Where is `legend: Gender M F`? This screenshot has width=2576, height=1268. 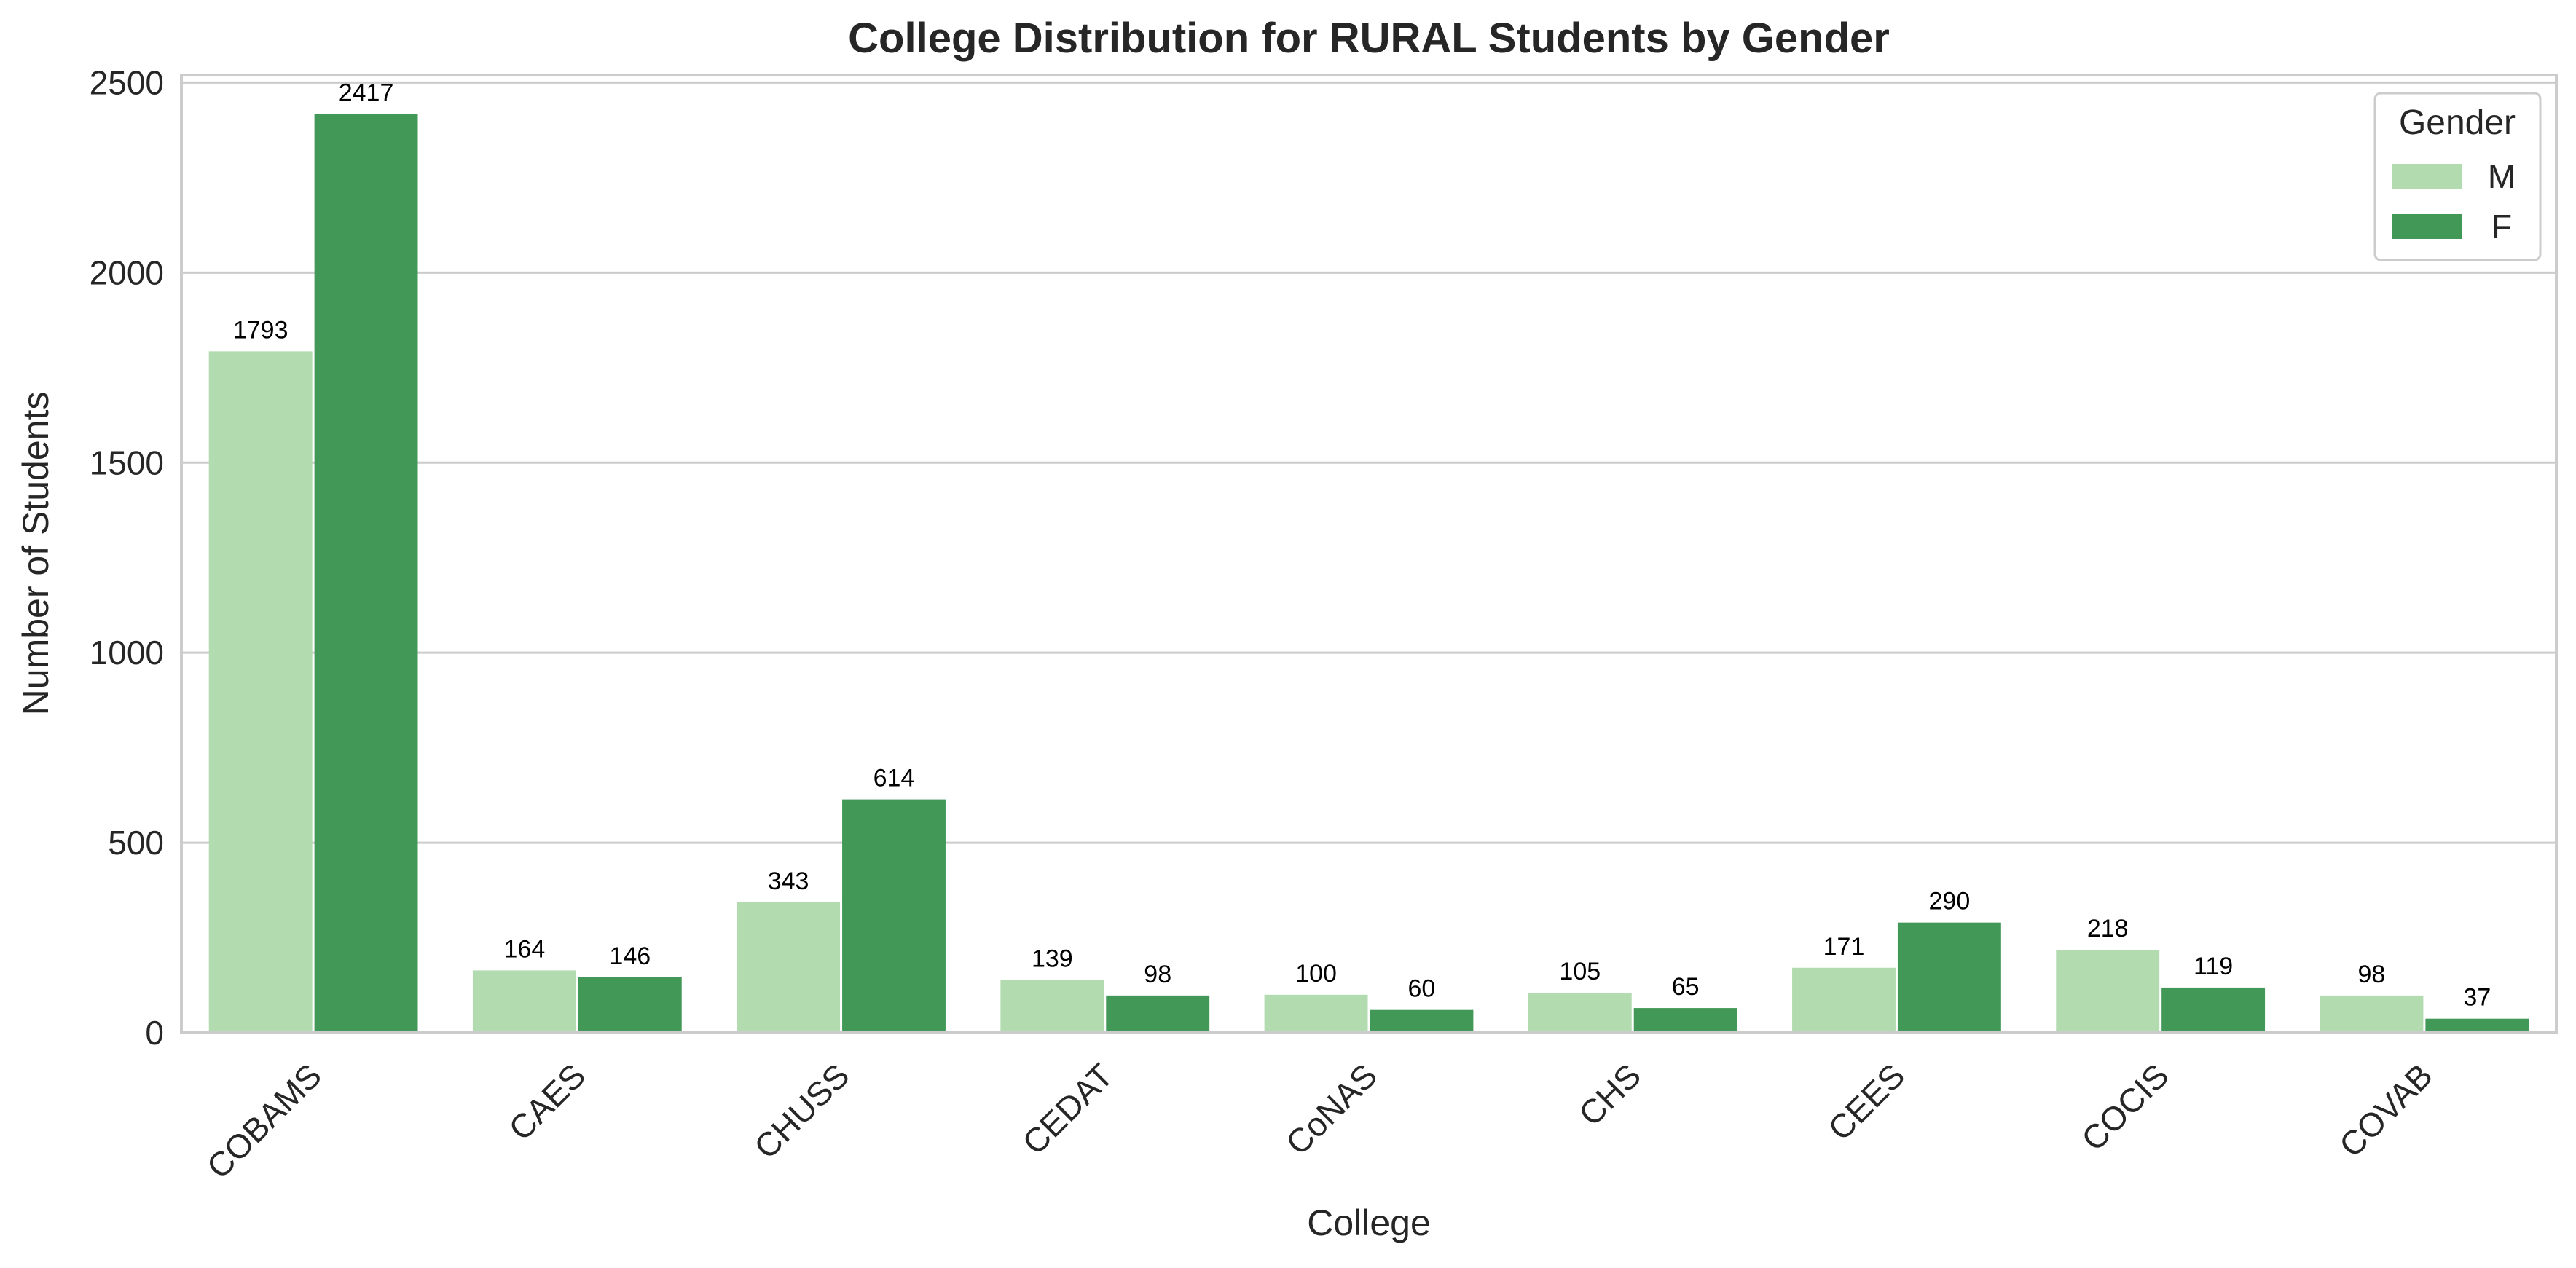 legend: Gender M F is located at coordinates (2457, 176).